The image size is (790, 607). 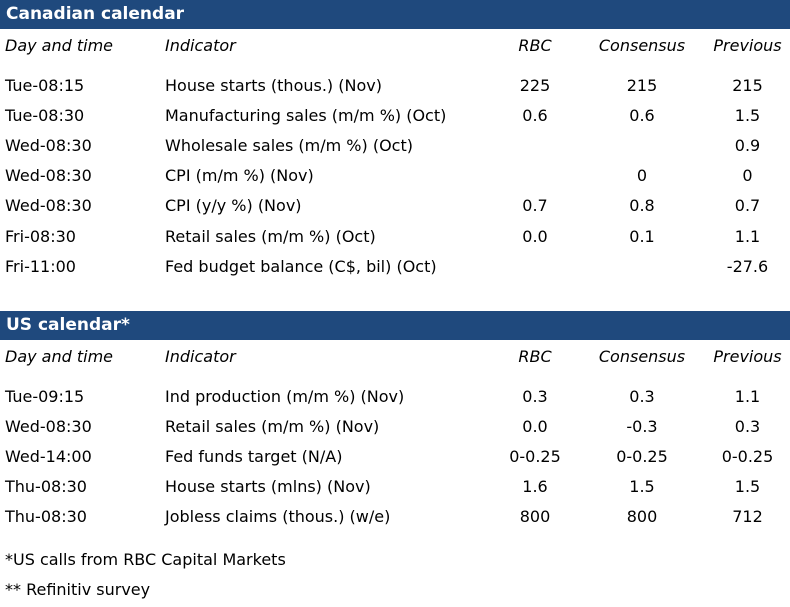 I want to click on rbc-value: 225, so click(x=535, y=85).